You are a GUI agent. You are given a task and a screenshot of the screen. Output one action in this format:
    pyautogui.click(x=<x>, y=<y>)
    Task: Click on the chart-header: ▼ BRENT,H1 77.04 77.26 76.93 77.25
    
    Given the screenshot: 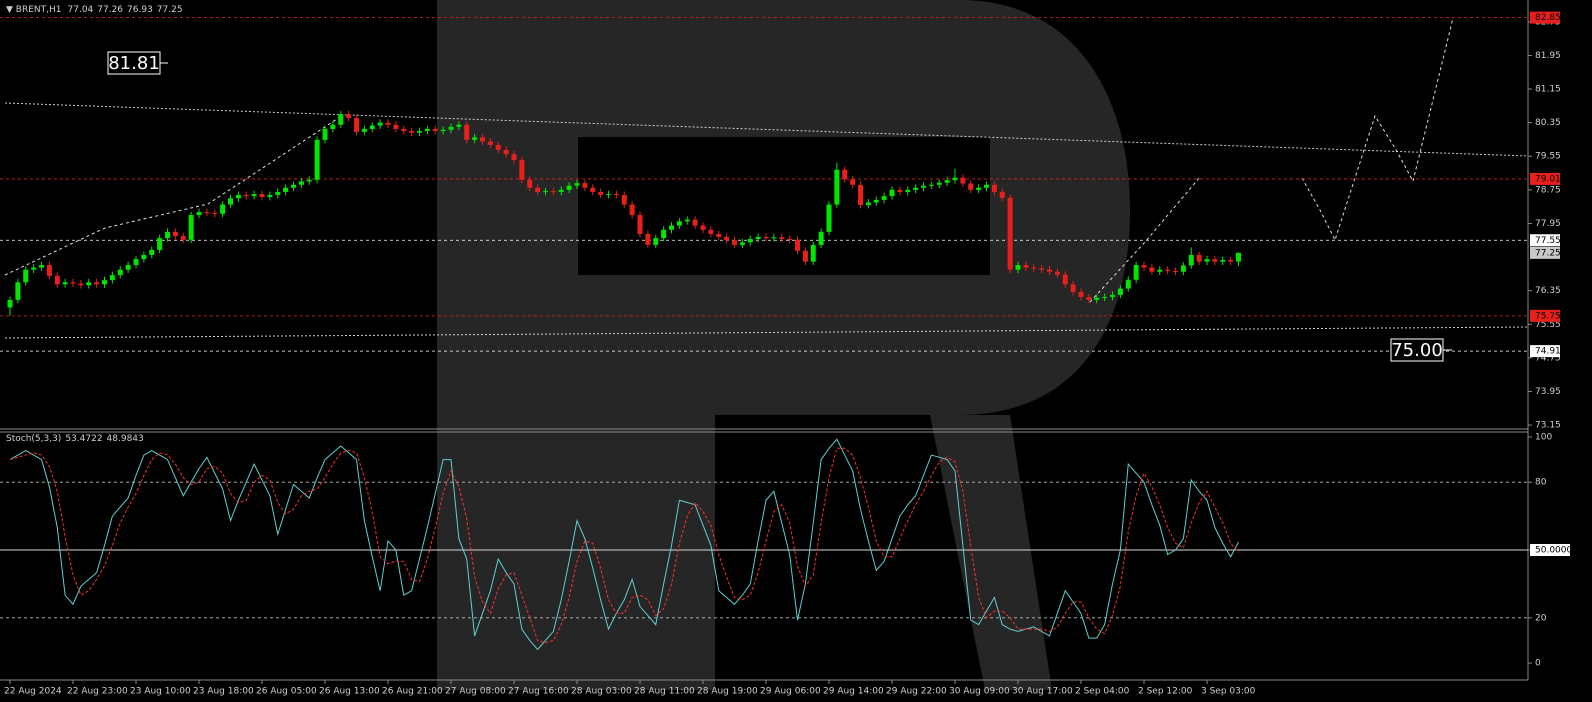 What is the action you would take?
    pyautogui.click(x=94, y=10)
    